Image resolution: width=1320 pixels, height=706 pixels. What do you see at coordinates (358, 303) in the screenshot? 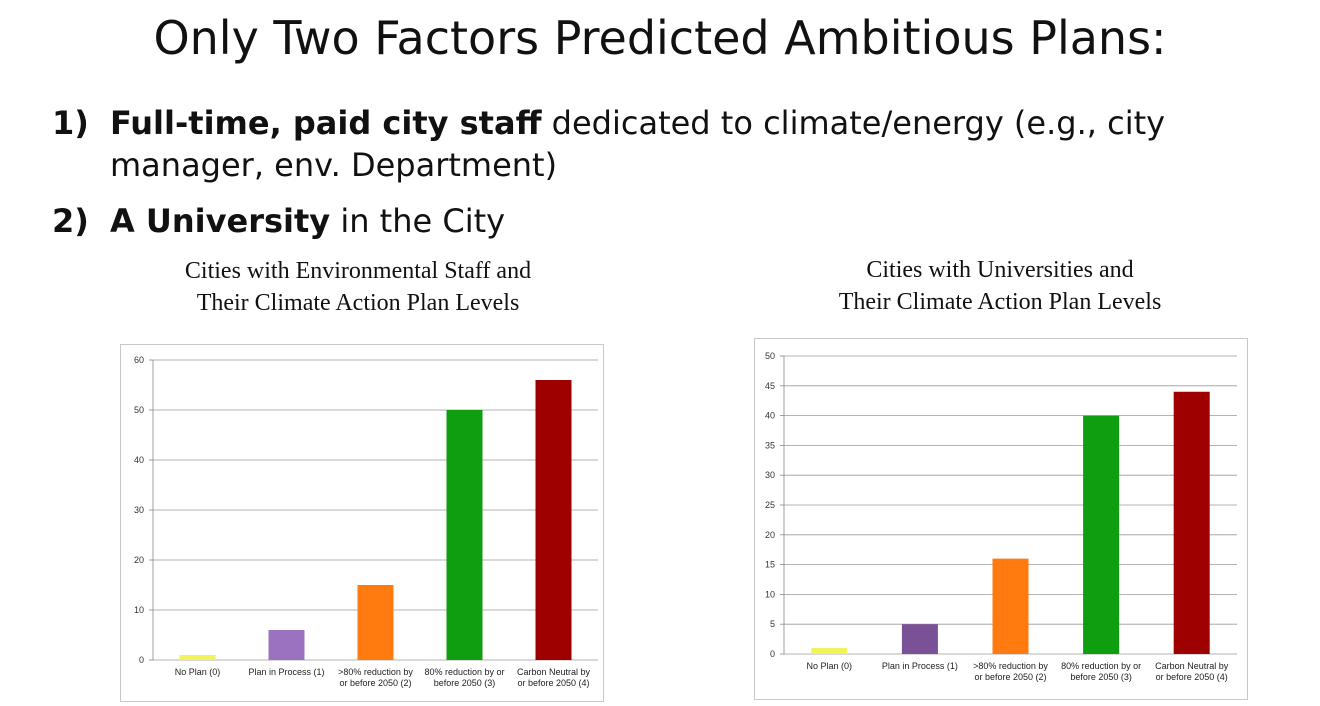
I see `chart-1-title-line-2: Their Climate Action Plan Levels` at bounding box center [358, 303].